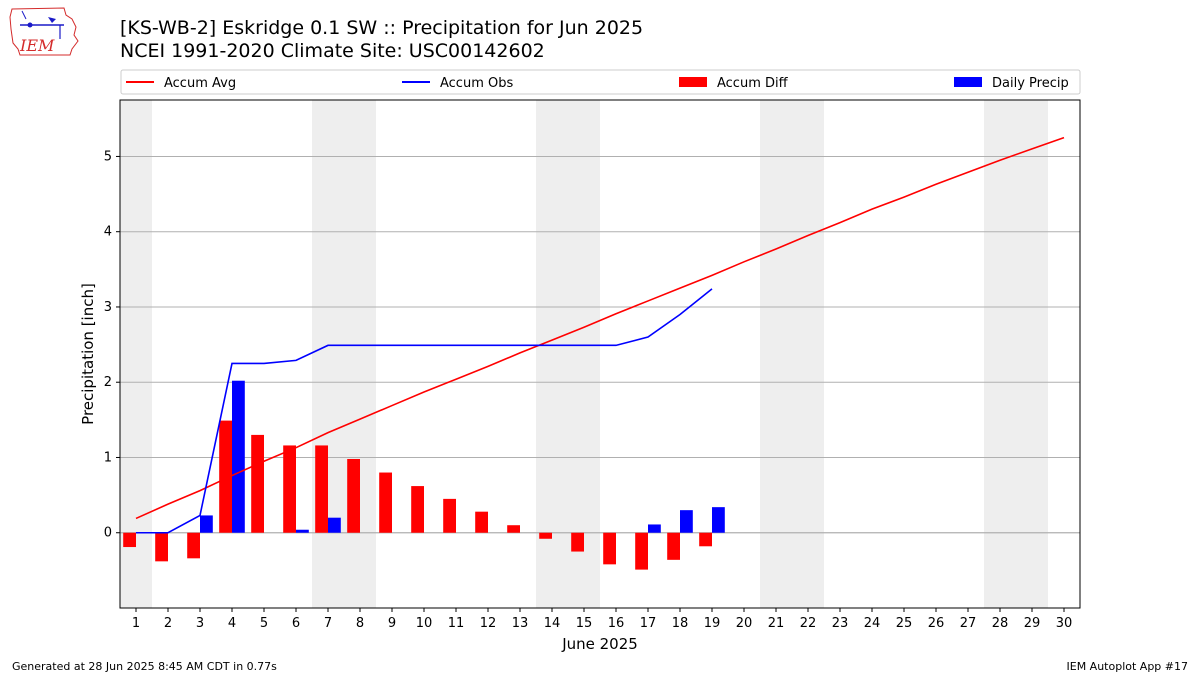  Describe the element at coordinates (872, 623) in the screenshot. I see `x-tick-label: 24` at that location.